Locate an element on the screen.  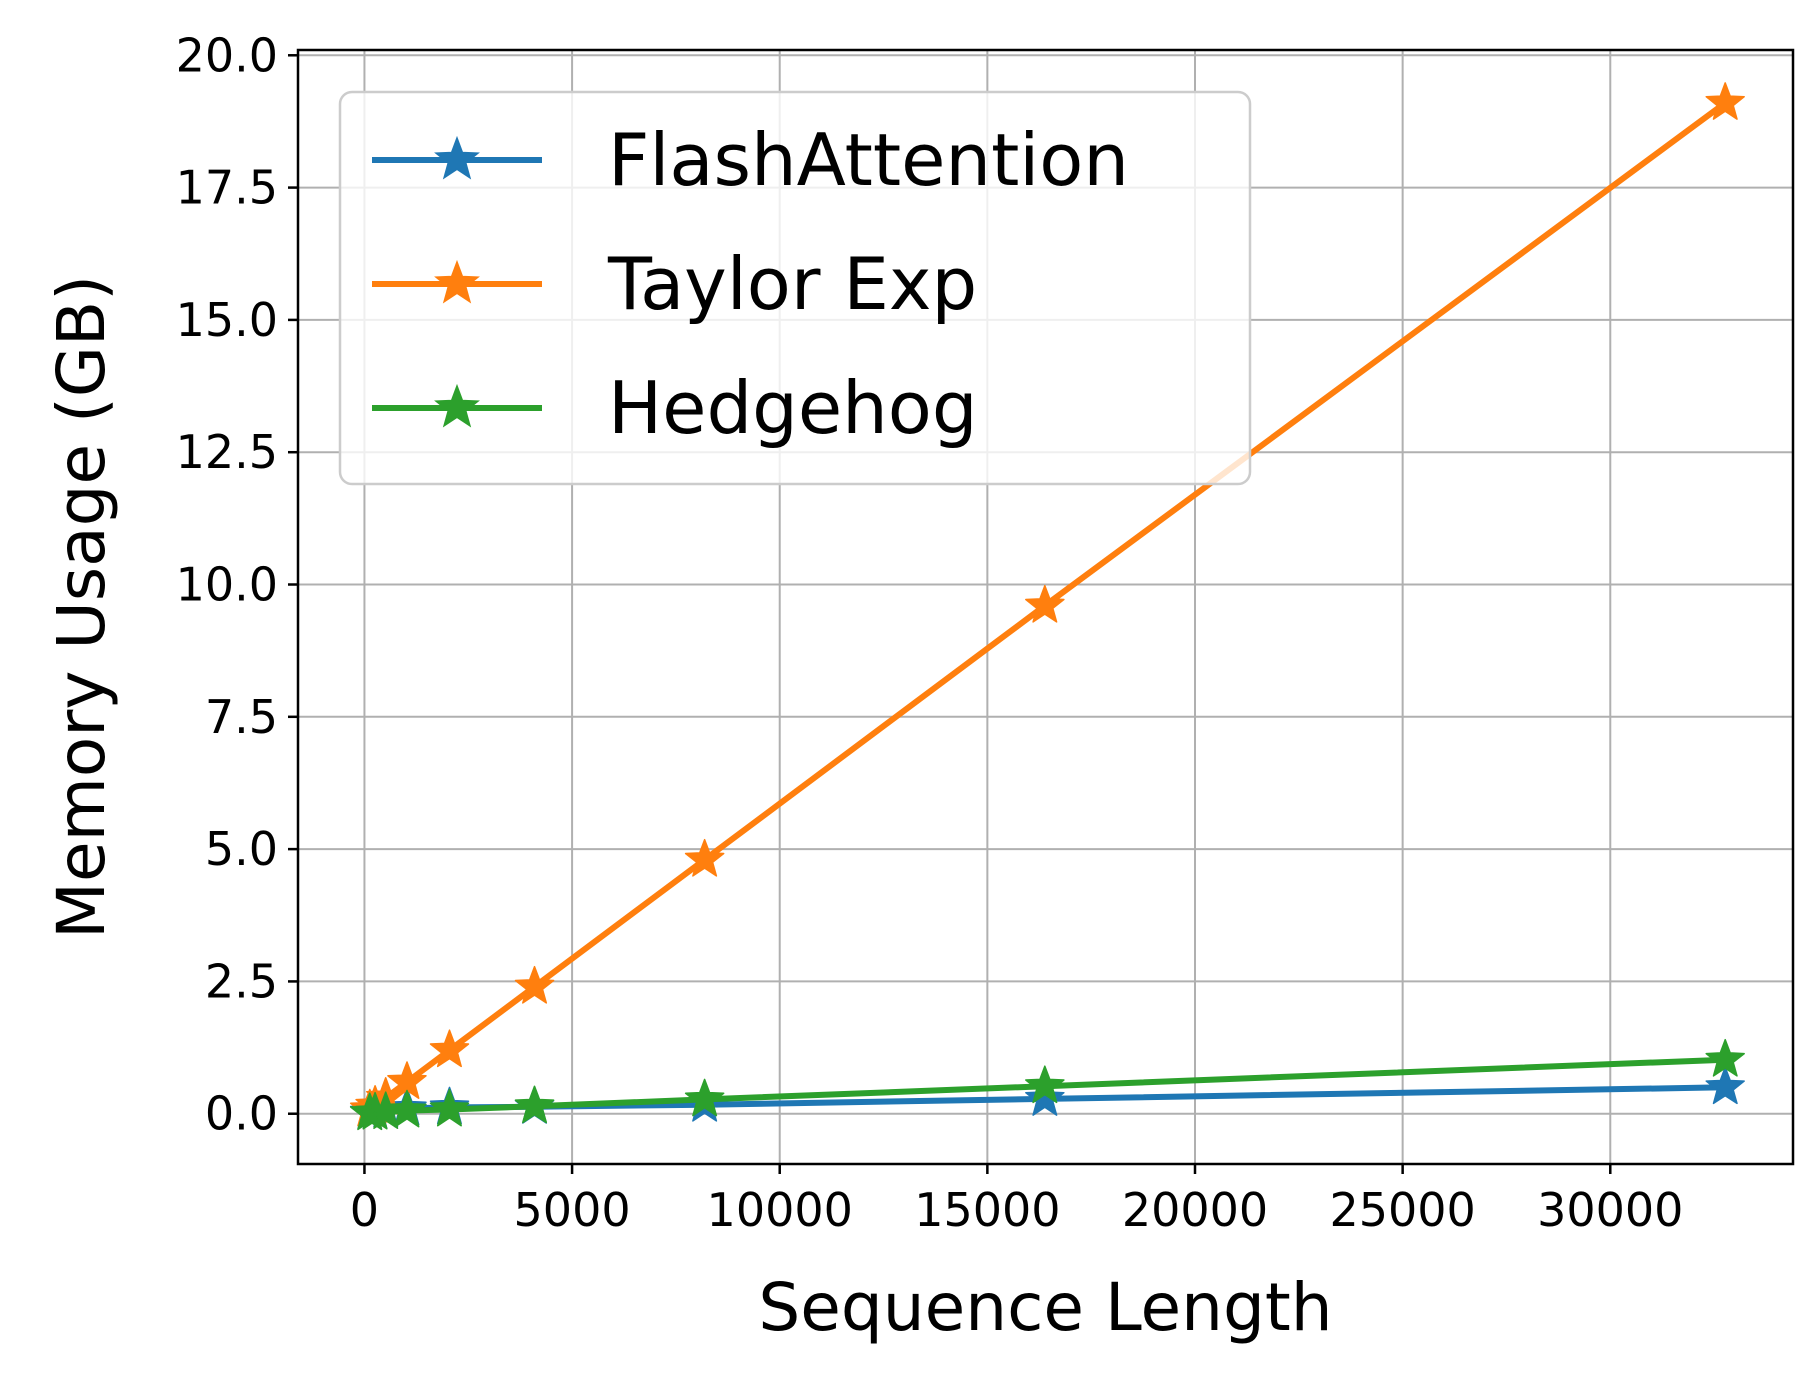
x-tick-label: 30000 is located at coordinates (1610, 1210).